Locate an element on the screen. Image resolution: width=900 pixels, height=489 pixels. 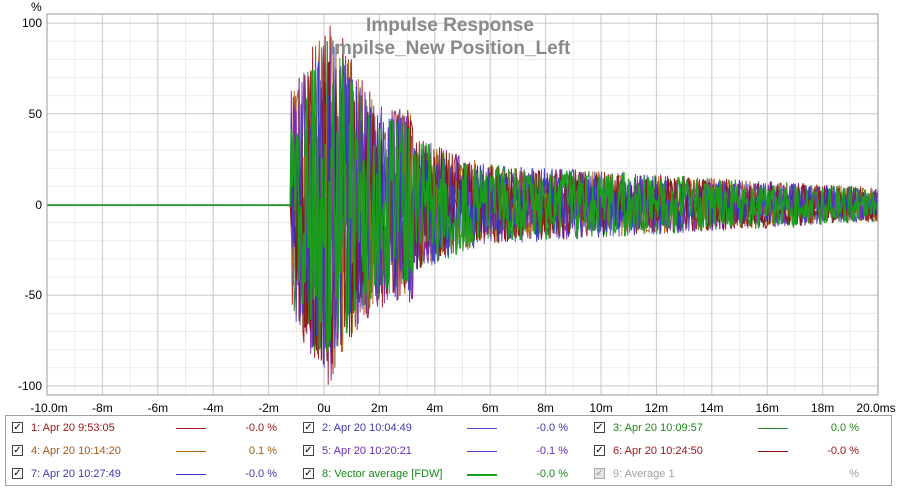
legend-label: 1: Apr 20 9:53:05 is located at coordinates (73, 428).